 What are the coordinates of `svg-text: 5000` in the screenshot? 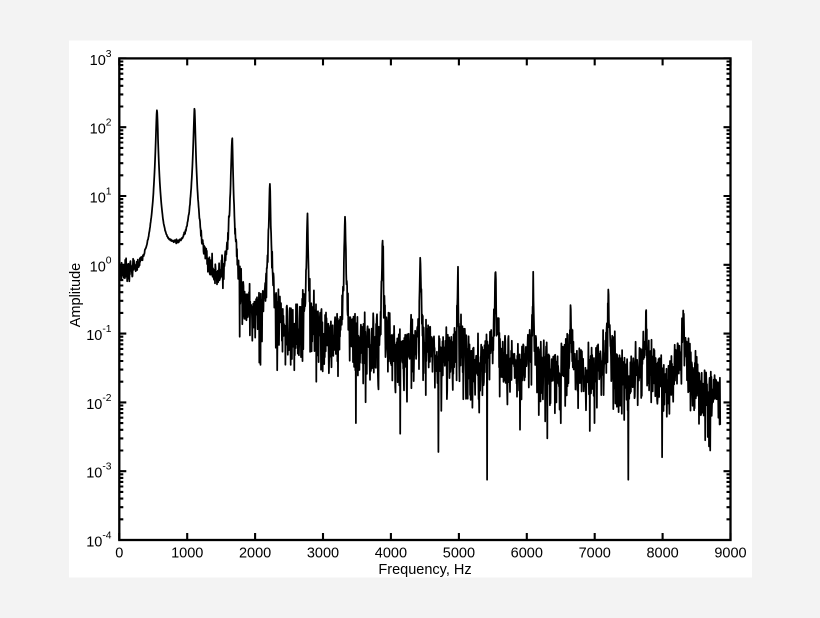 It's located at (459, 554).